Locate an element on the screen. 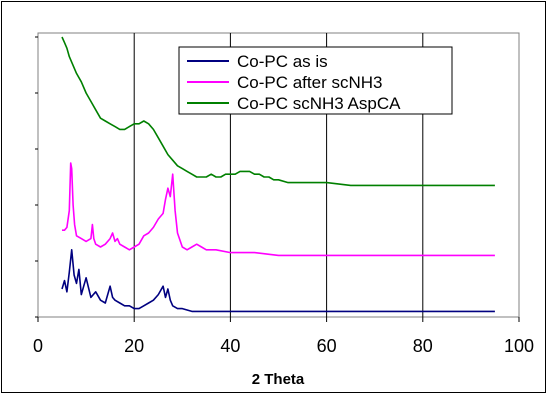 This screenshot has height=399, width=547. x-tick-label: 100 is located at coordinates (519, 346).